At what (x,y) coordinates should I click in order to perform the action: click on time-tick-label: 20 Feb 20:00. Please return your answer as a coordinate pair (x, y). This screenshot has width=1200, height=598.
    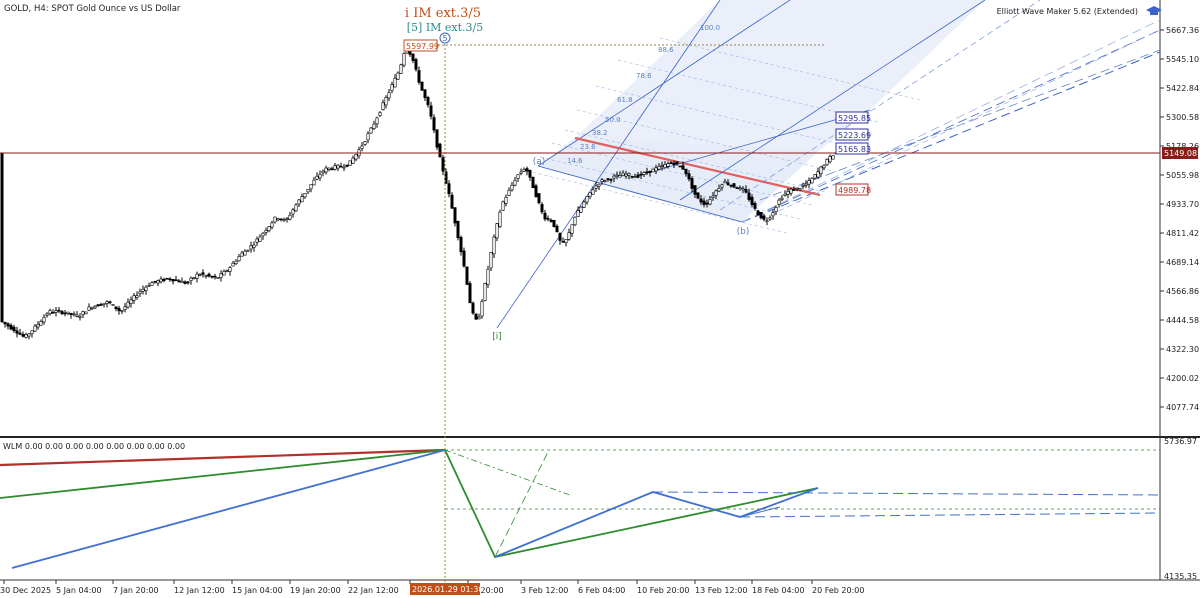
    Looking at the image, I should click on (838, 590).